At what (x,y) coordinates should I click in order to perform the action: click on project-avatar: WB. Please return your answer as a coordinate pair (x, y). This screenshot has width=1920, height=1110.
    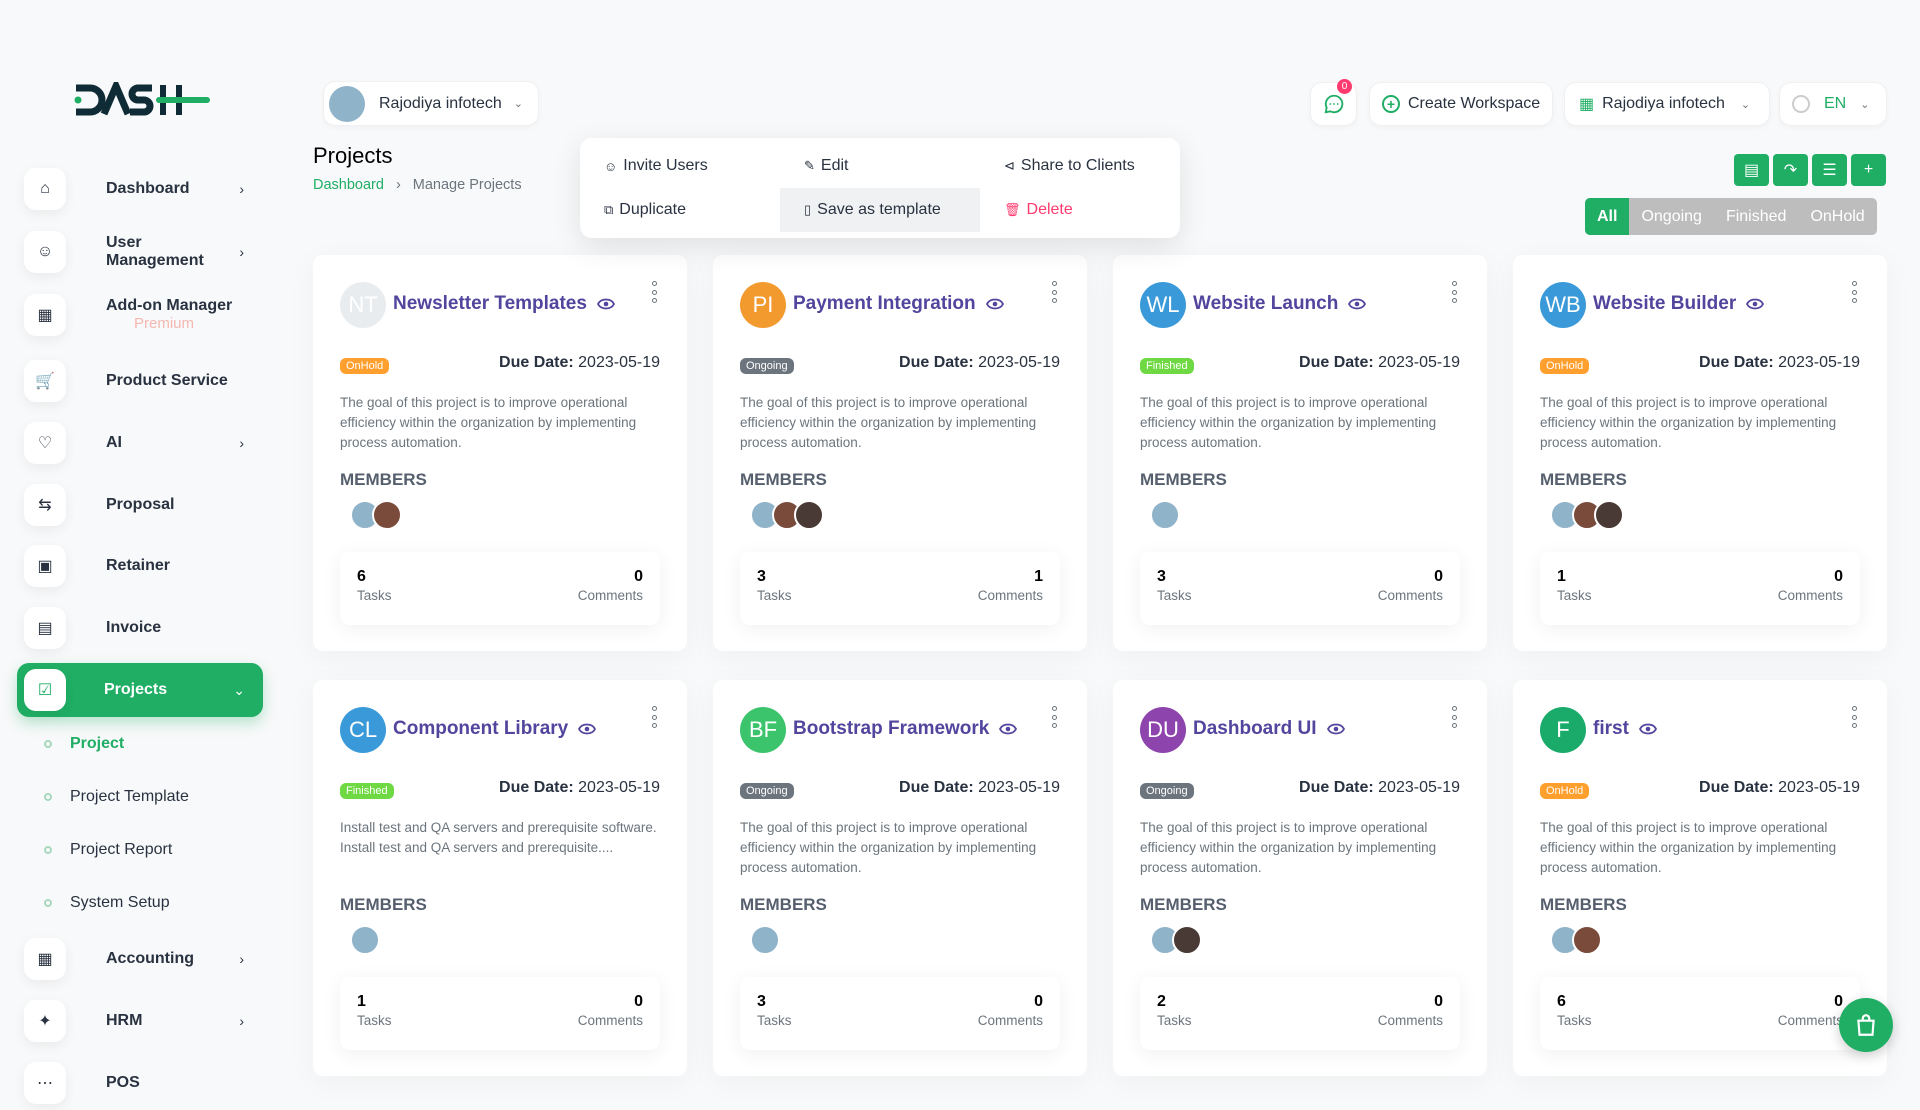
    Looking at the image, I should click on (1563, 305).